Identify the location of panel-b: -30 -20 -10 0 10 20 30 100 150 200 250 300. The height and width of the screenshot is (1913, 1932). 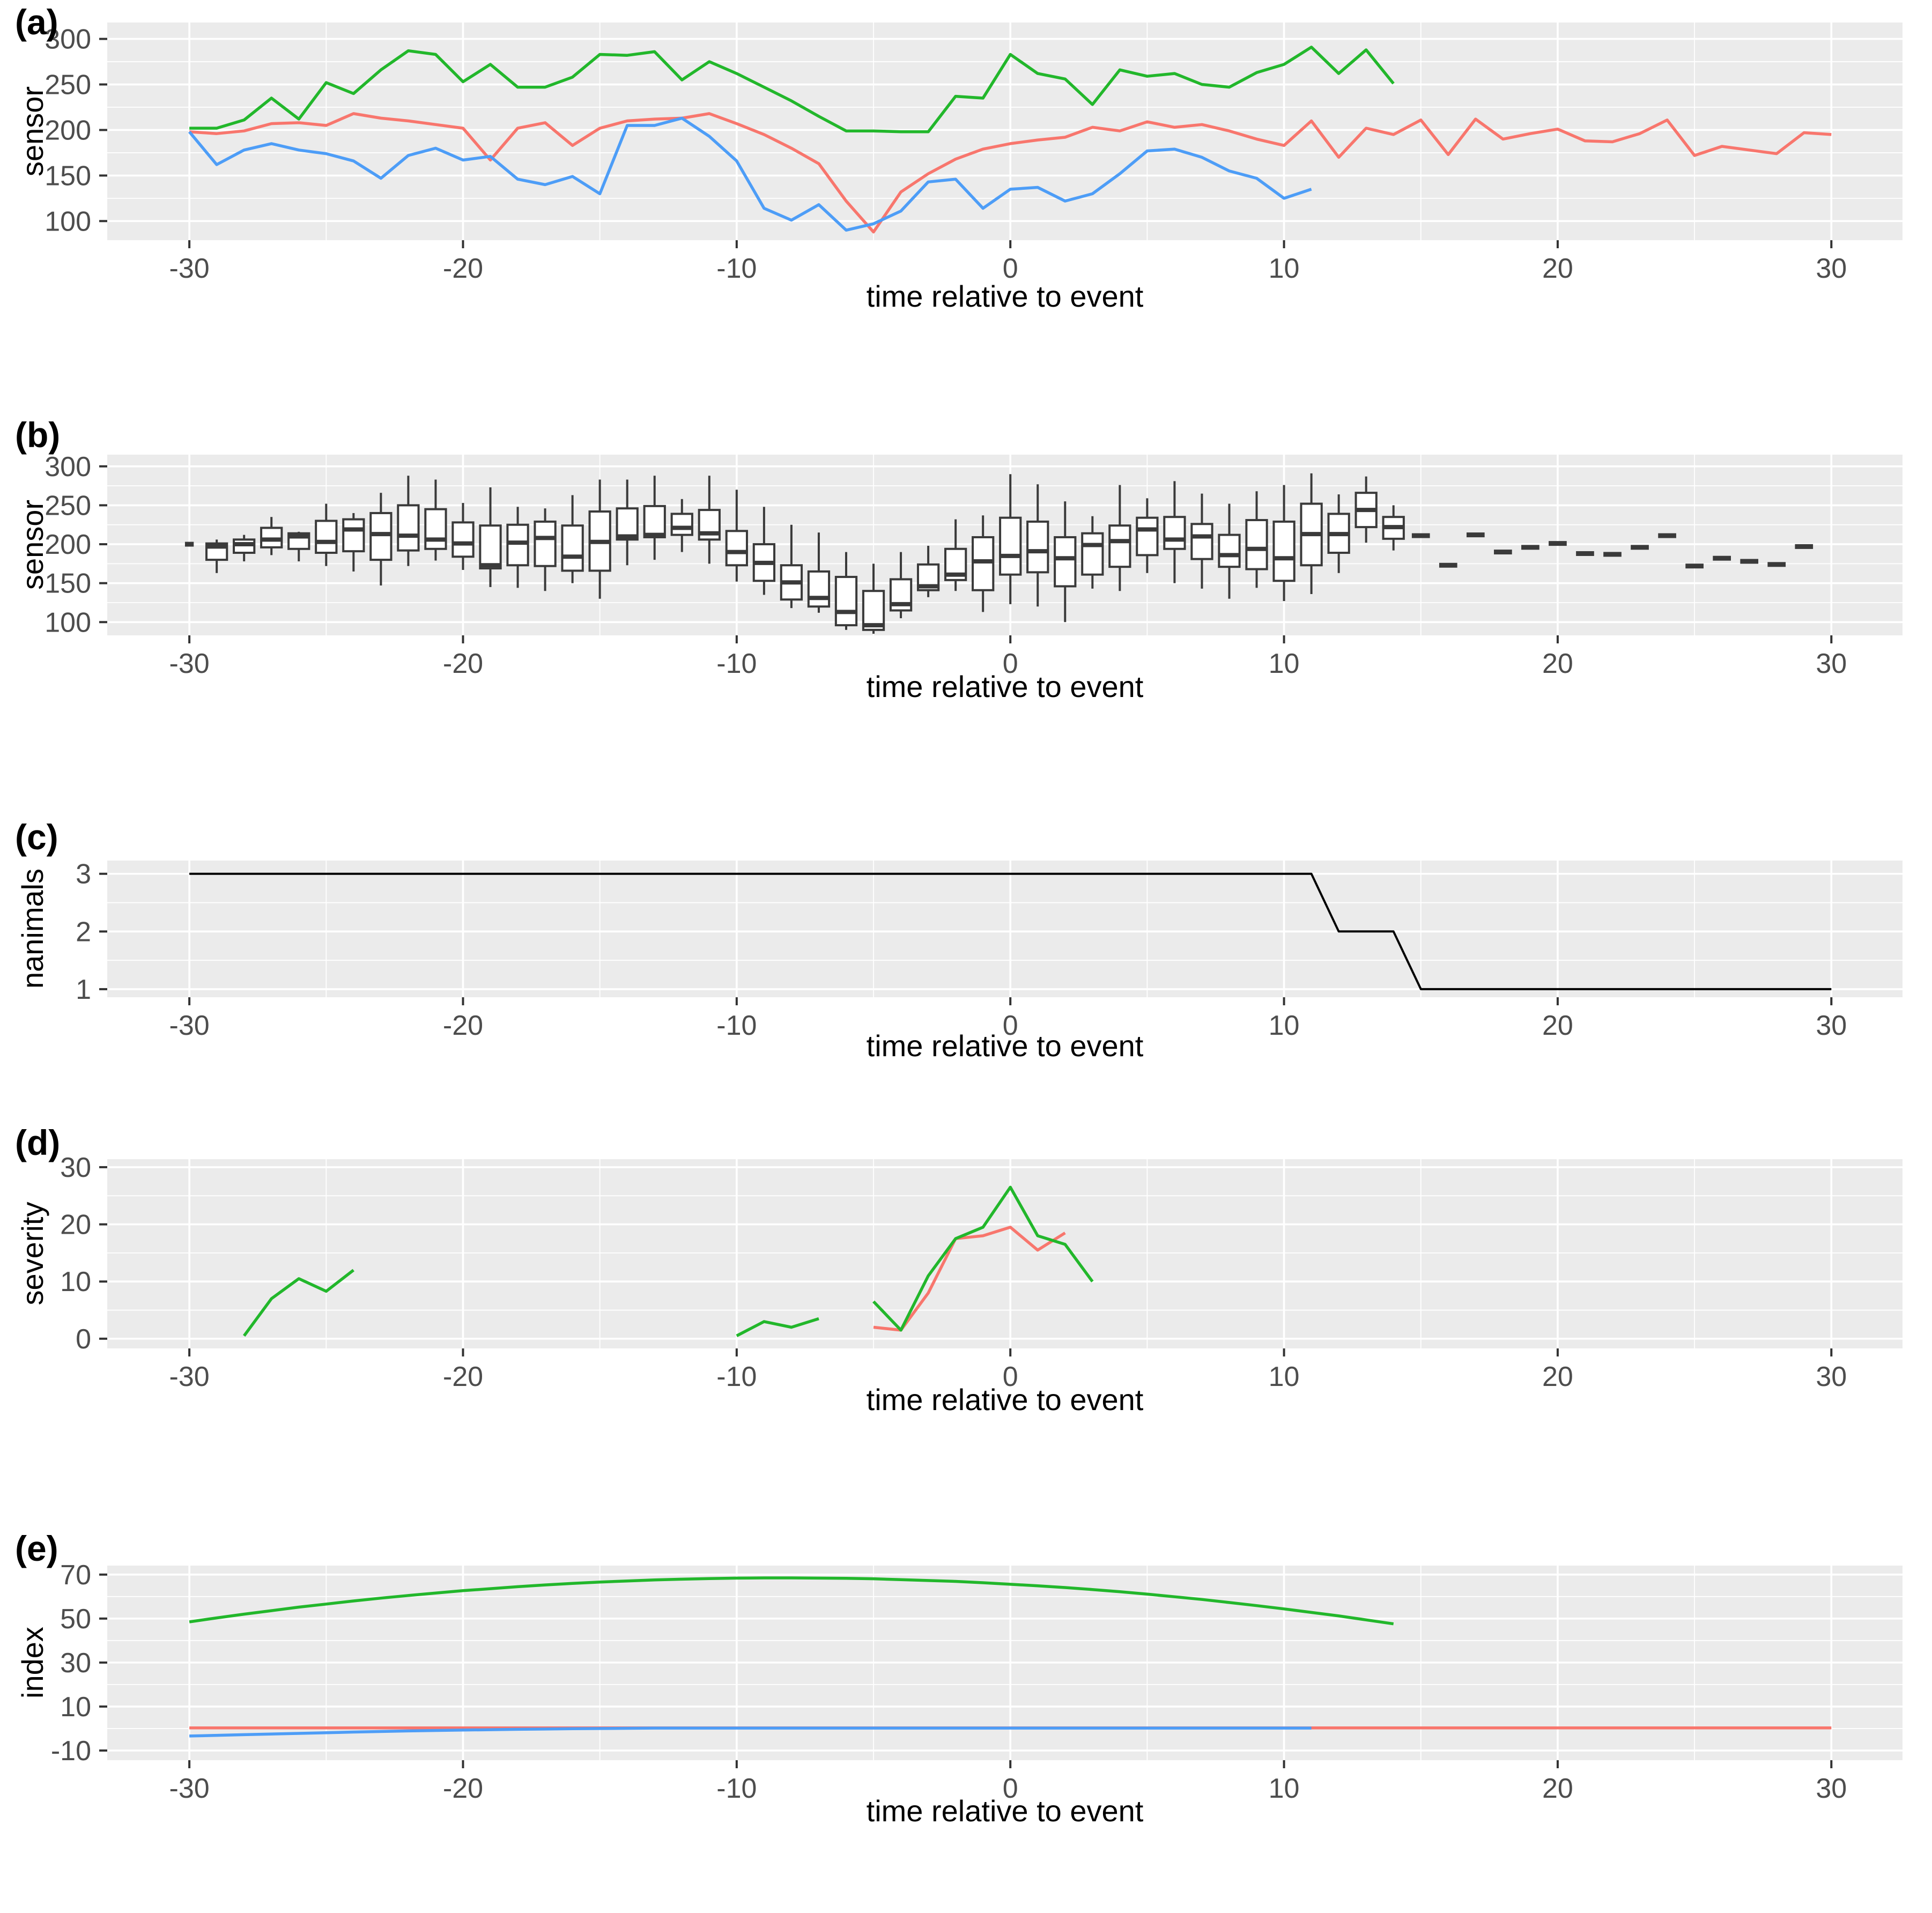
(974, 565).